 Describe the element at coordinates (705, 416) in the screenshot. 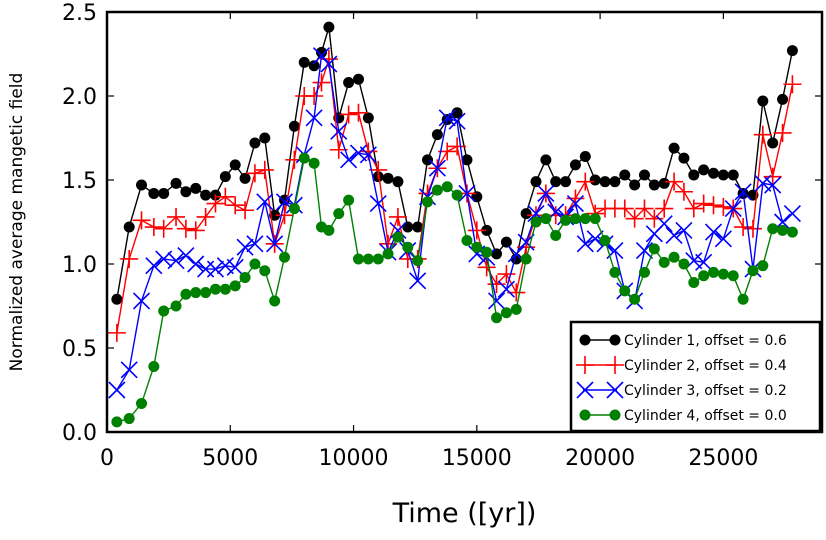

I see `legend-label: Cylinder 4, offset = 0.0` at that location.